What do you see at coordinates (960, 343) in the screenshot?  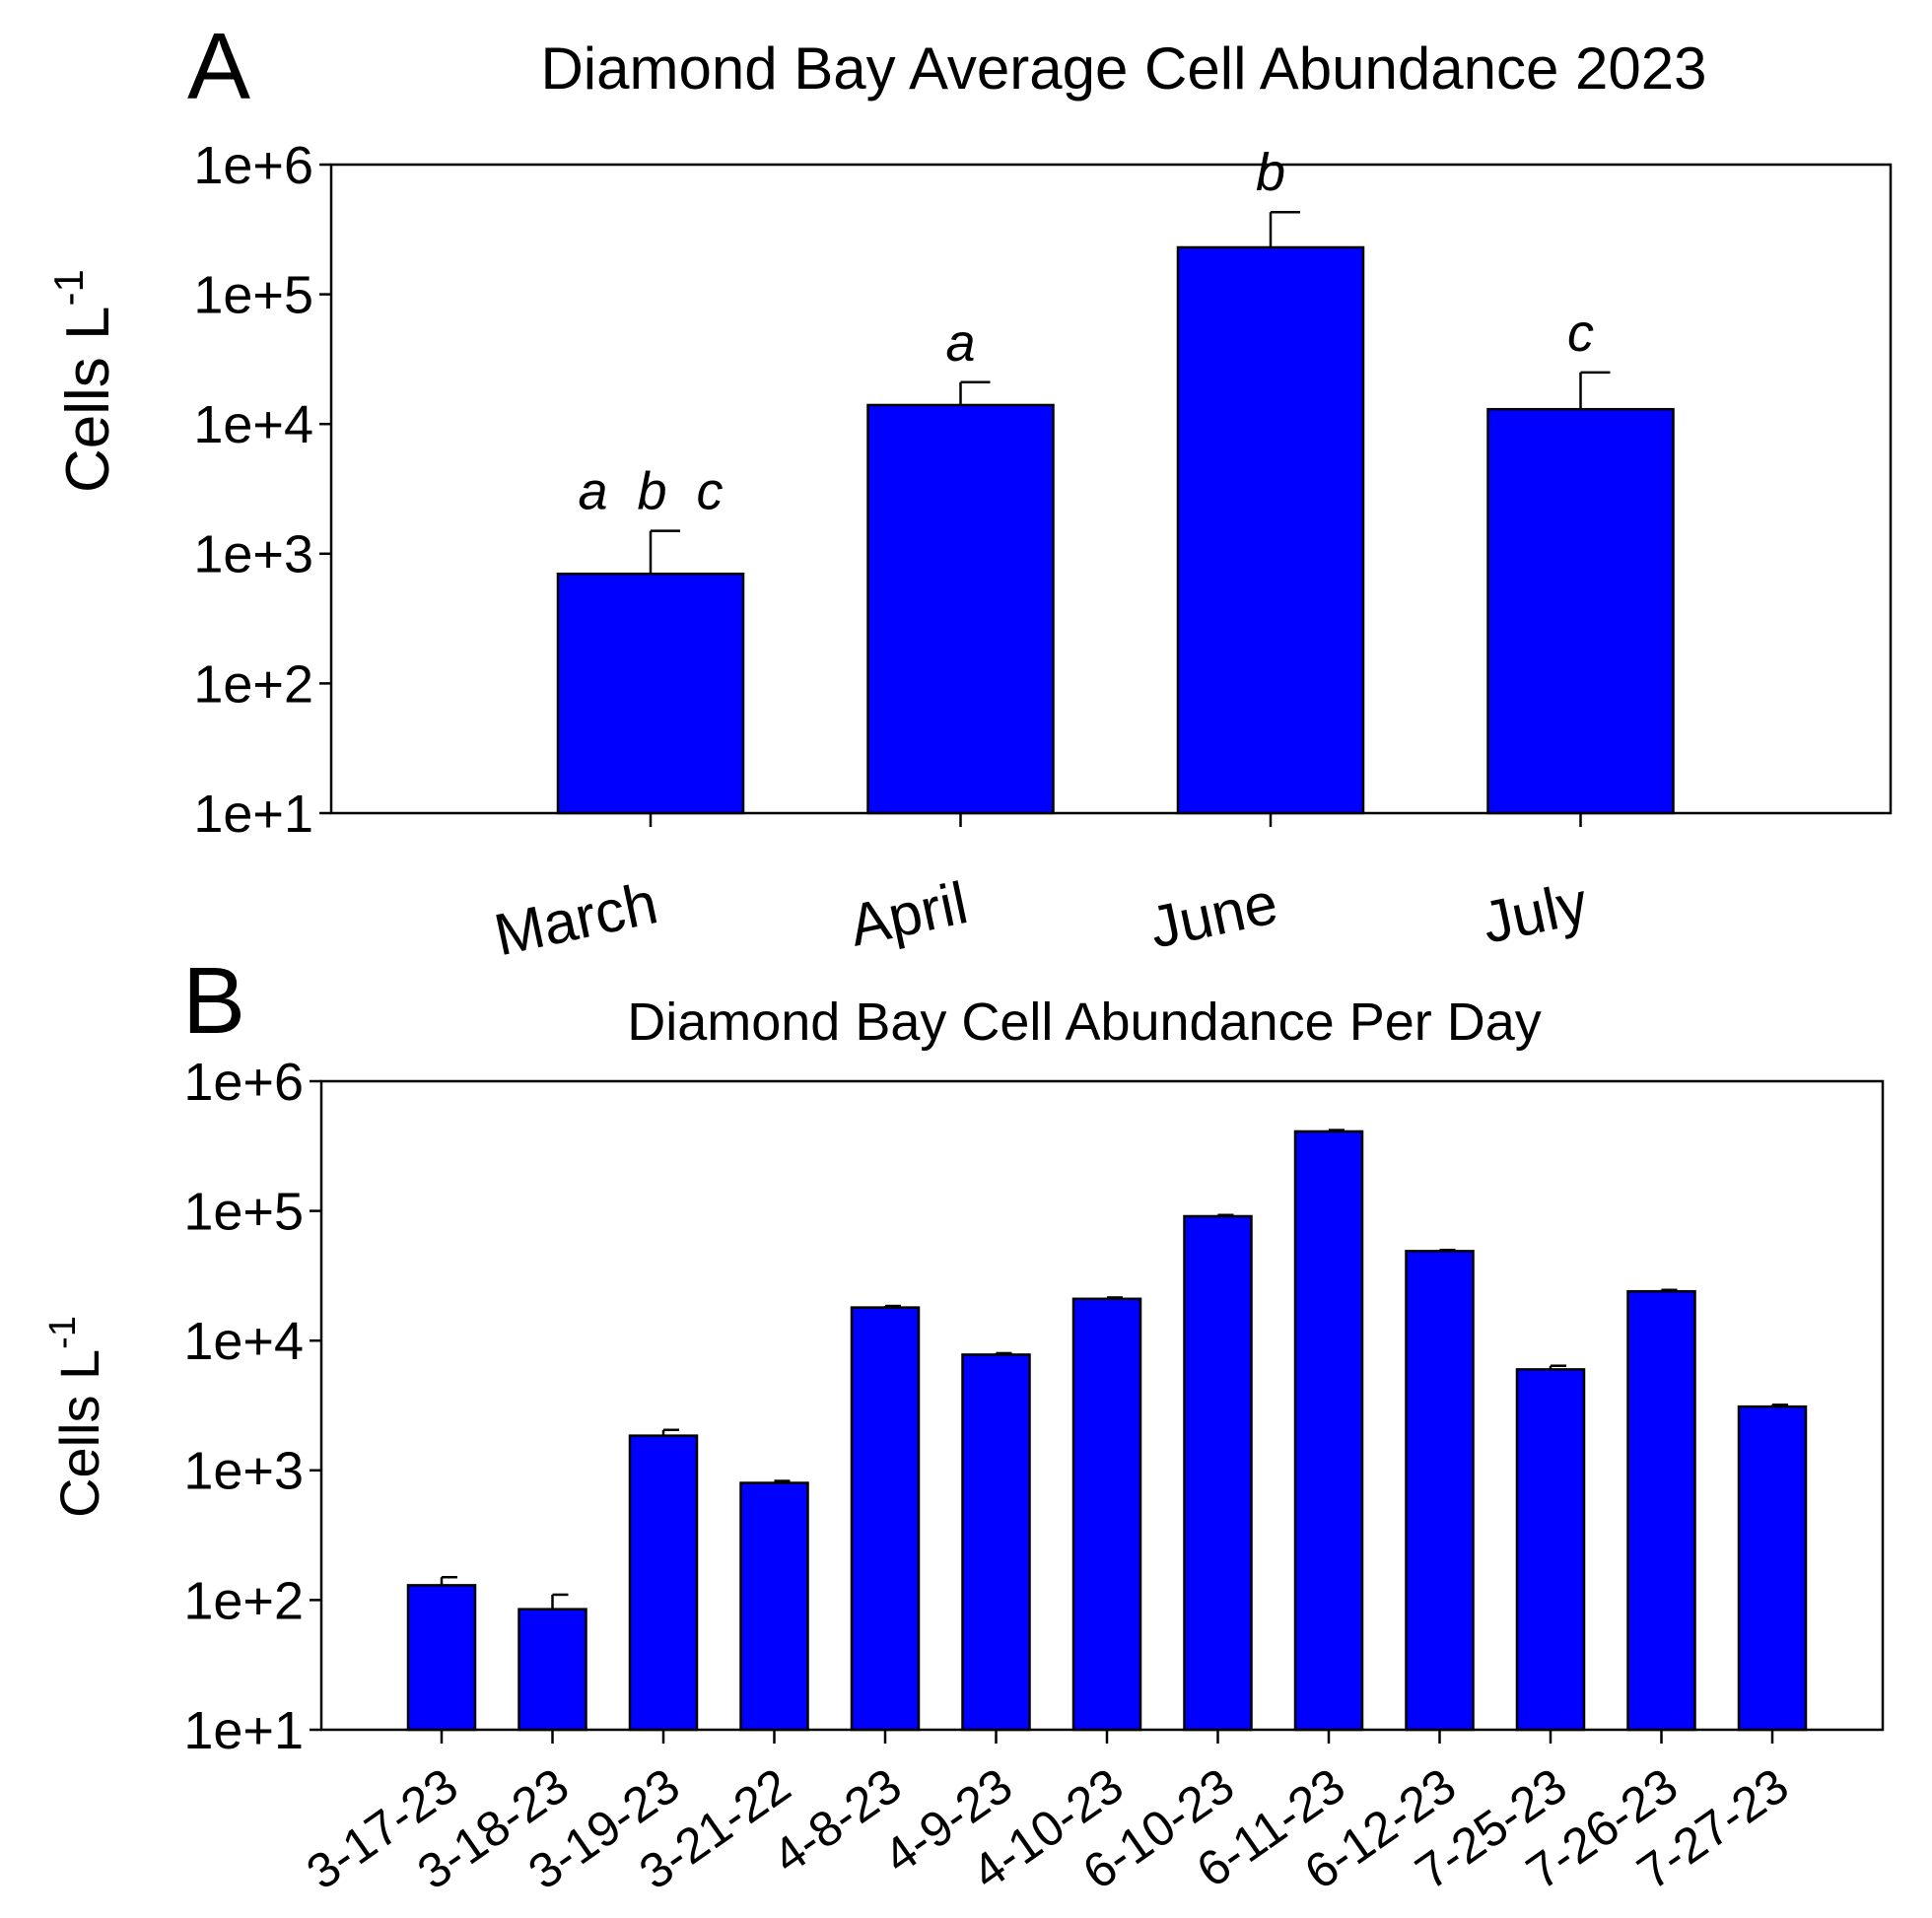 I see `panel-a-significance-letter: a` at bounding box center [960, 343].